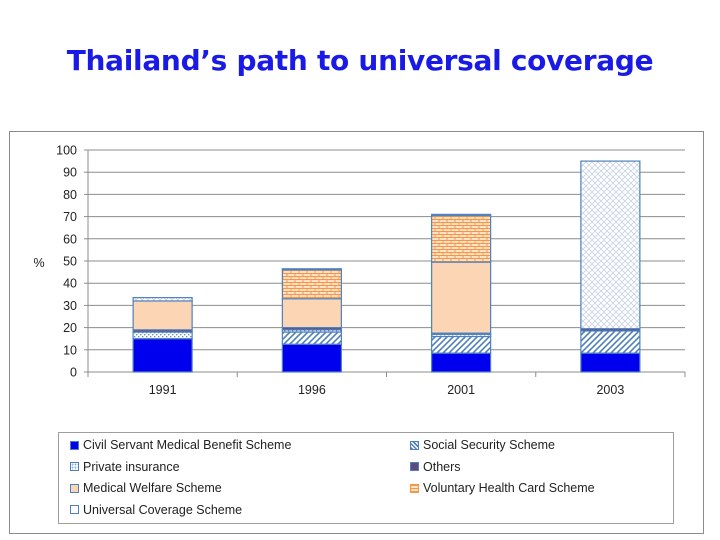 The image size is (720, 540). I want to click on bar-segment-universal_coverage-1996, so click(311, 269).